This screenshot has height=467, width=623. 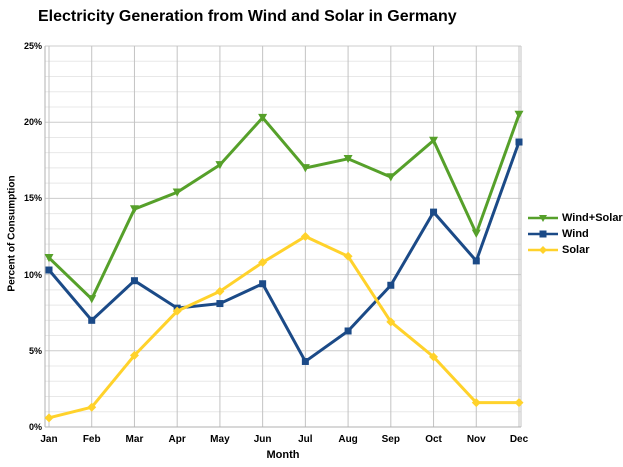 I want to click on x-tick-label: Aug, so click(x=348, y=439).